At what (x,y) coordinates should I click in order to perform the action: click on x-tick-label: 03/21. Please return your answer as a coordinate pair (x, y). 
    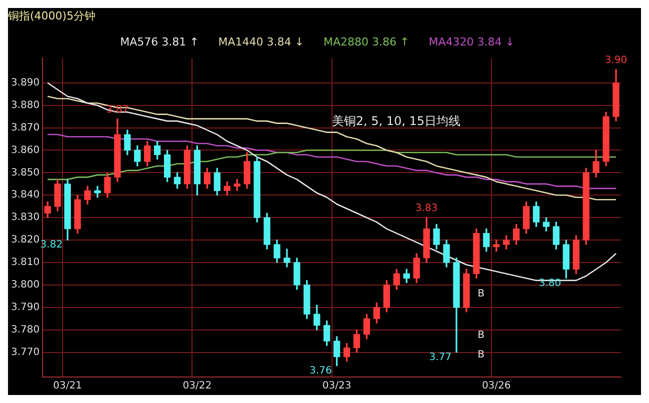
    Looking at the image, I should click on (67, 386).